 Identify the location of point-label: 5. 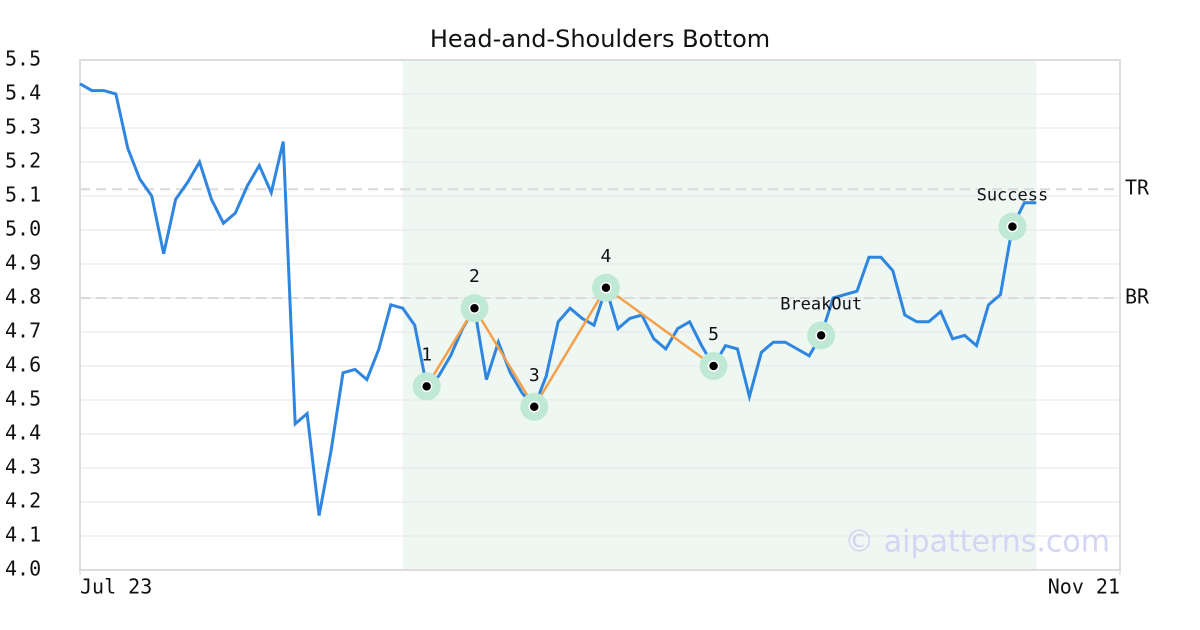
(713, 334).